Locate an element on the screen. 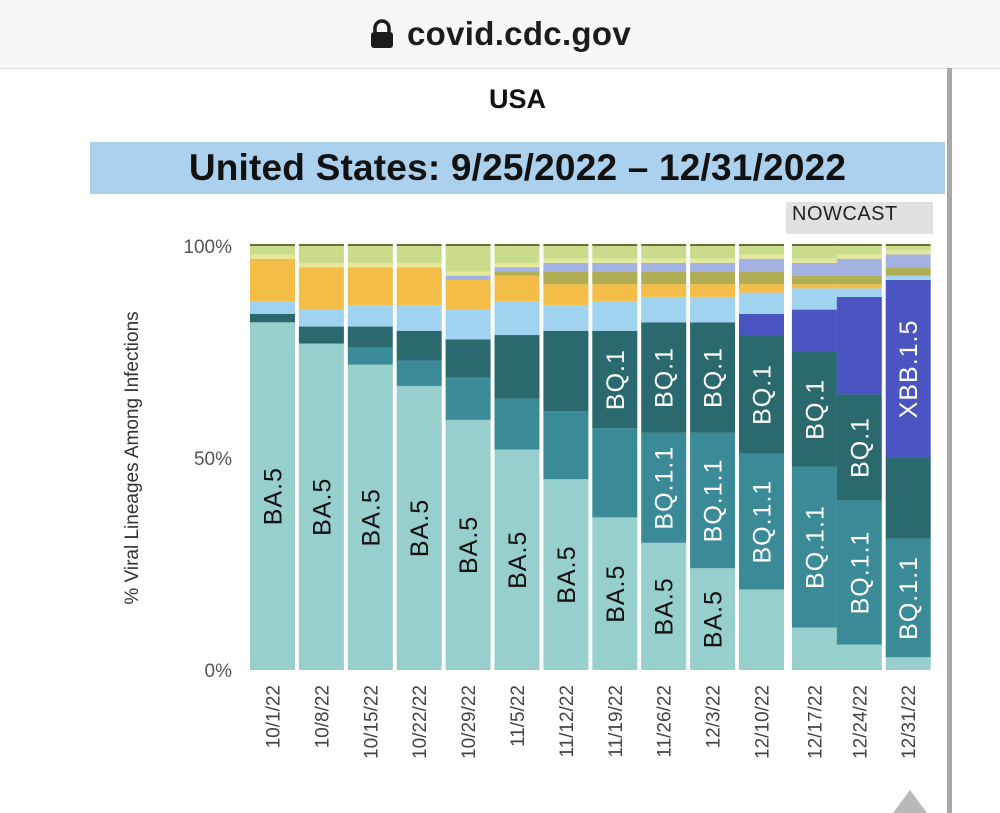 This screenshot has height=813, width=1000. x-tick-label: 10/22/22 is located at coordinates (420, 722).